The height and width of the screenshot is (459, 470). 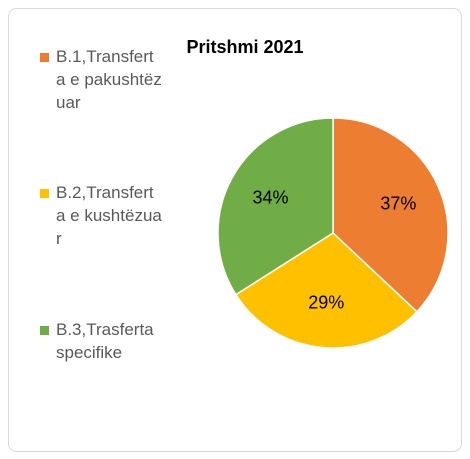 I want to click on data-label: 29%, so click(x=326, y=303).